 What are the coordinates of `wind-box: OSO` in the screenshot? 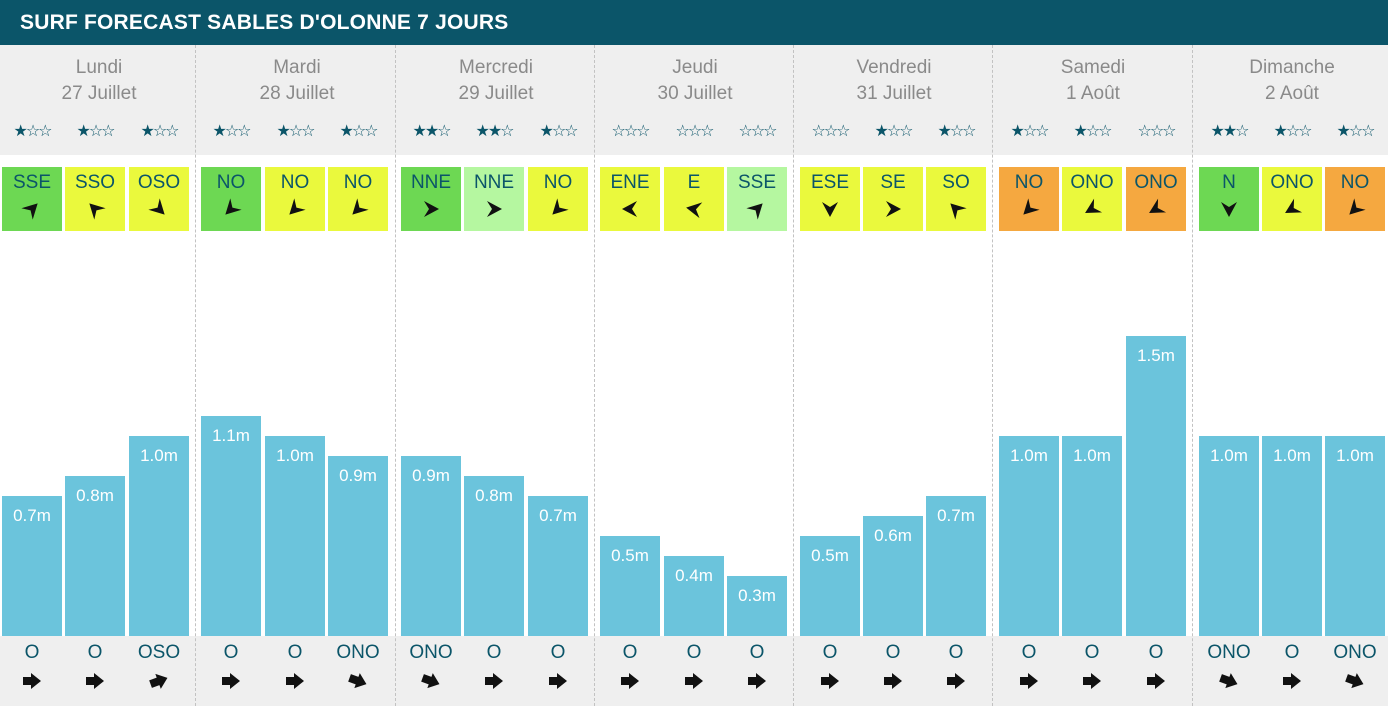 It's located at (159, 199).